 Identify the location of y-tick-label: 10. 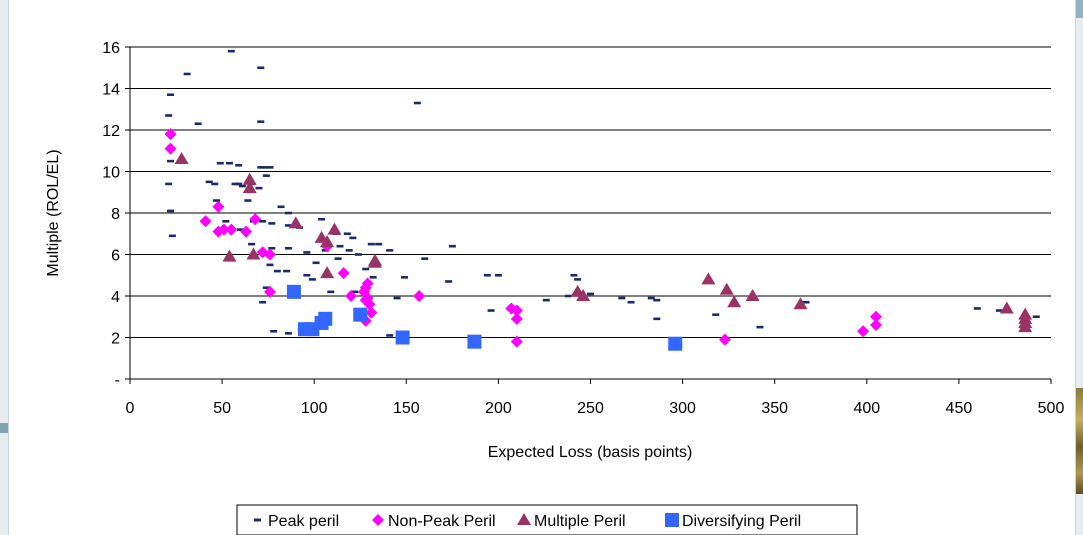
(111, 173).